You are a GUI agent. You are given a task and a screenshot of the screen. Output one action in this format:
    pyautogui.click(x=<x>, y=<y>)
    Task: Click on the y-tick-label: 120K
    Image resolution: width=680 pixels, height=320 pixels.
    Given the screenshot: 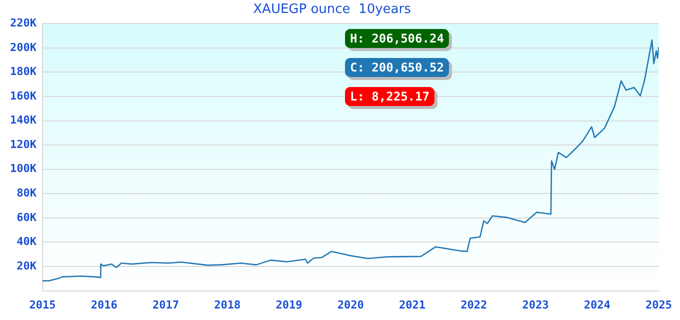 What is the action you would take?
    pyautogui.click(x=23, y=144)
    